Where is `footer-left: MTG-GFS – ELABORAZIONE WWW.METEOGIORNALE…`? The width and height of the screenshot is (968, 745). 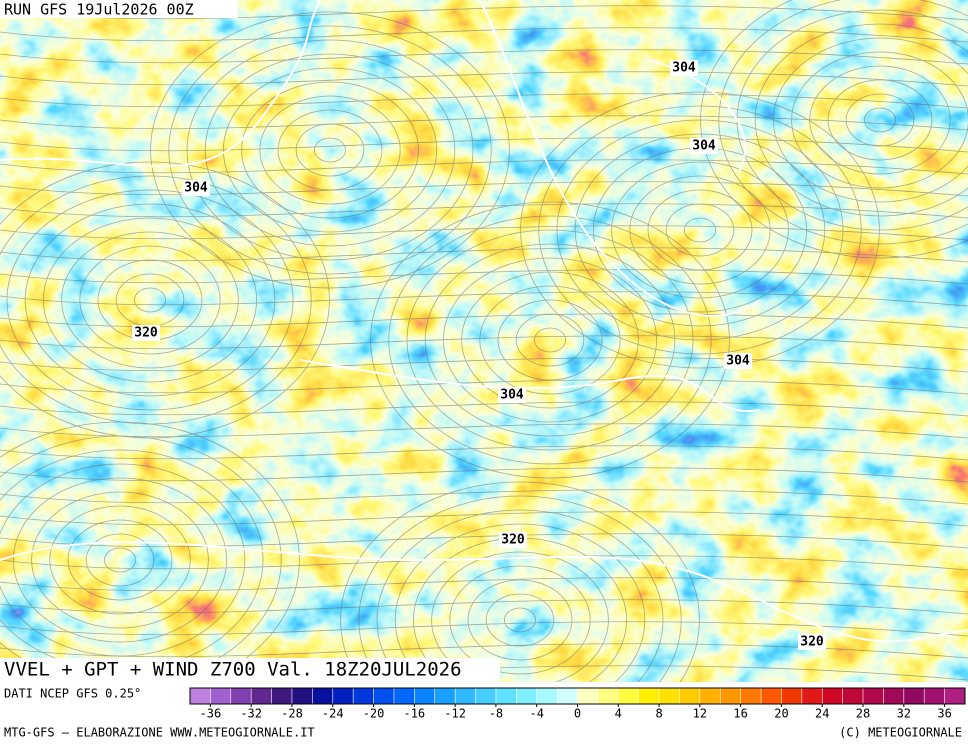 footer-left: MTG-GFS – ELABORAZIONE WWW.METEOGIORNALE… is located at coordinates (159, 733).